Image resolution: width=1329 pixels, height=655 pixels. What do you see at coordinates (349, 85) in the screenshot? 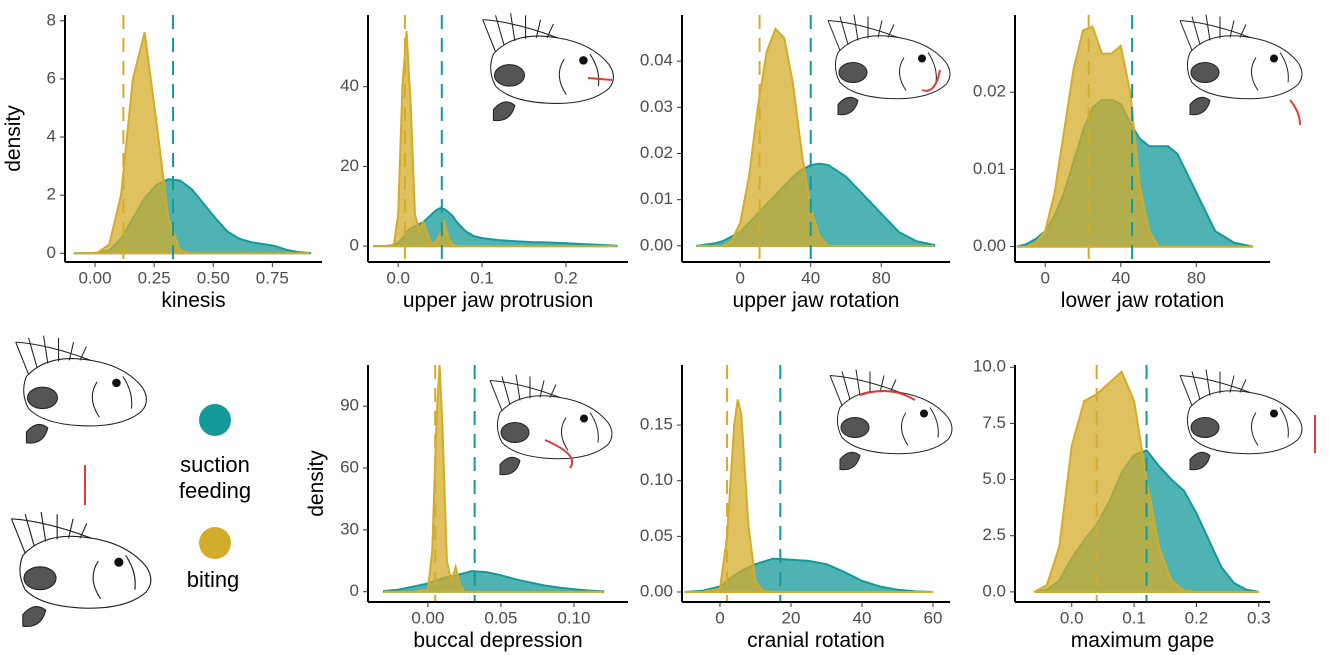
I see `y-tick-label: 40` at bounding box center [349, 85].